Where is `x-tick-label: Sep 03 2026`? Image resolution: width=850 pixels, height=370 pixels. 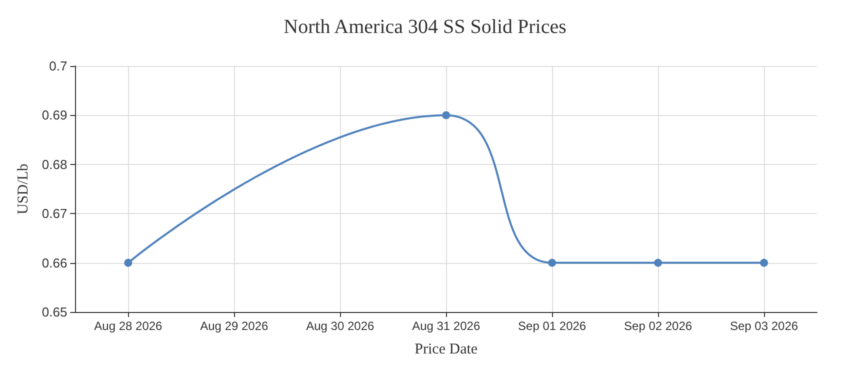
x-tick-label: Sep 03 2026 is located at coordinates (764, 326).